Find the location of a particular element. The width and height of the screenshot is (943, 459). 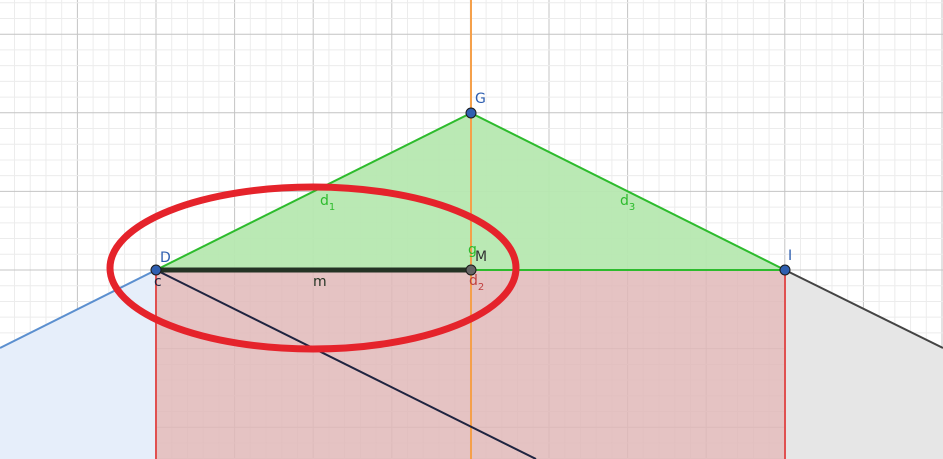

gray-region is located at coordinates (864, 364).